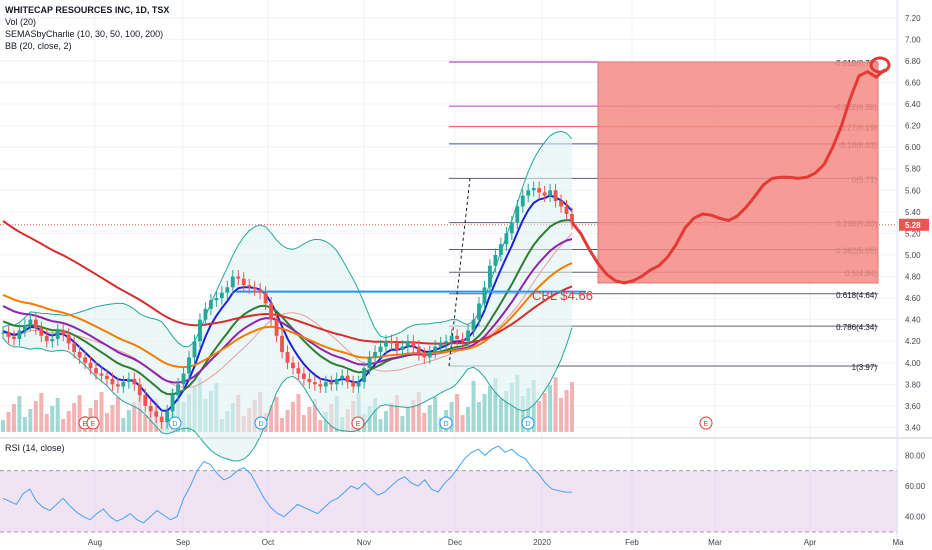 The image size is (932, 550). I want to click on forecast-path, so click(728, 176).